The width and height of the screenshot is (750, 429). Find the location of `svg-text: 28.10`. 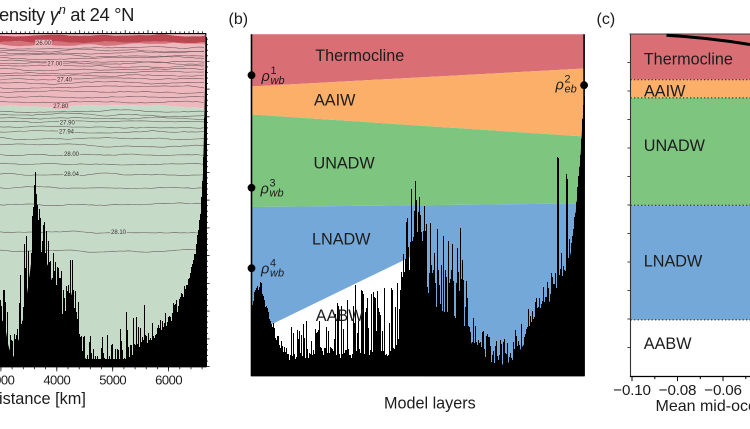

svg-text: 28.10 is located at coordinates (119, 233).